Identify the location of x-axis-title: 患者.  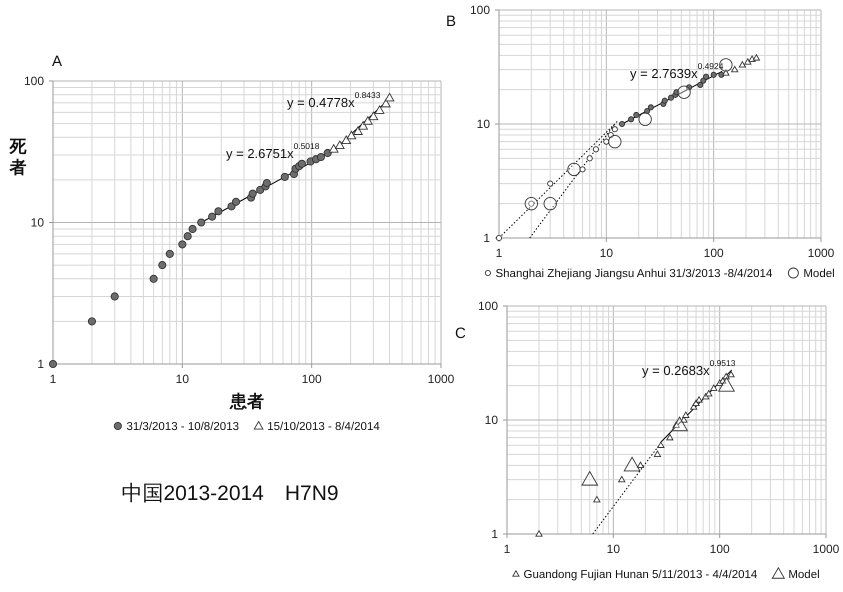
(246, 401).